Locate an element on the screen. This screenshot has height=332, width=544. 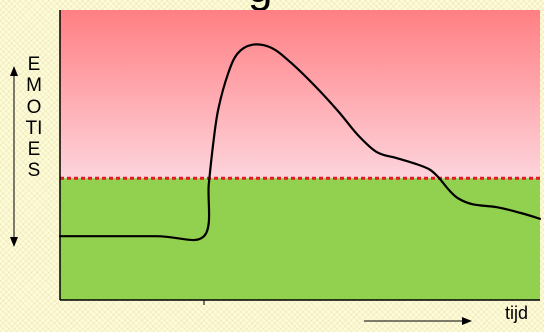
y-axis-label: EMOTIES is located at coordinates (34, 118).